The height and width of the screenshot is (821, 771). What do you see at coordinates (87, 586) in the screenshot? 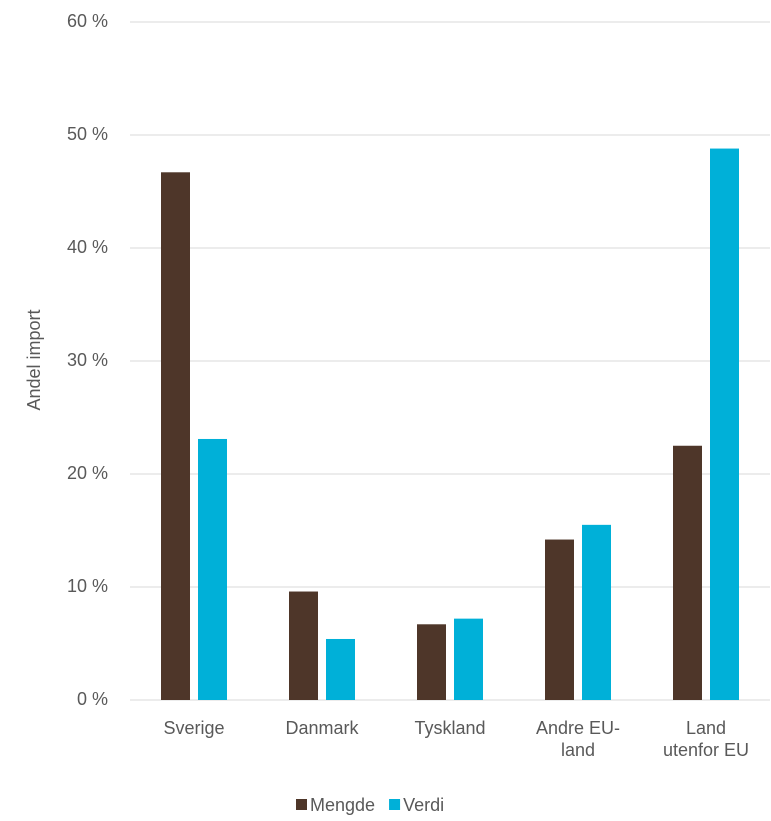
I see `y-tick-label: 10 %` at bounding box center [87, 586].